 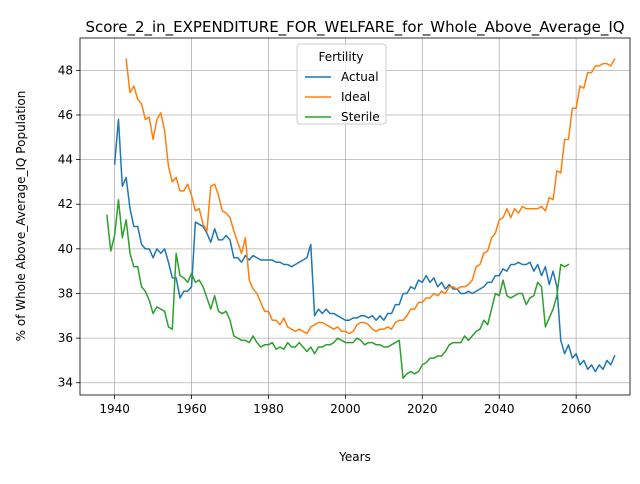 What do you see at coordinates (191, 409) in the screenshot?
I see `x-tick-label: 1960` at bounding box center [191, 409].